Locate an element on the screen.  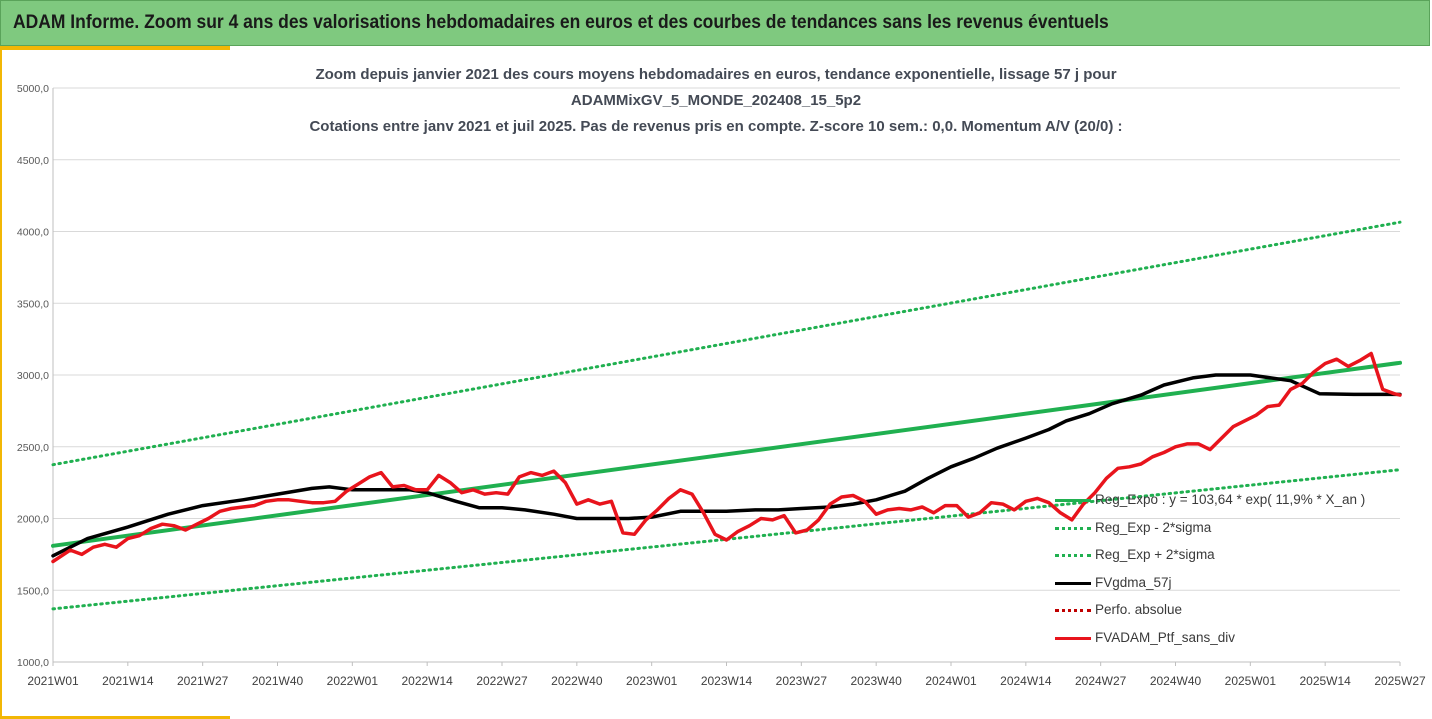
y-tick-label: 5000,0 is located at coordinates (33, 89).